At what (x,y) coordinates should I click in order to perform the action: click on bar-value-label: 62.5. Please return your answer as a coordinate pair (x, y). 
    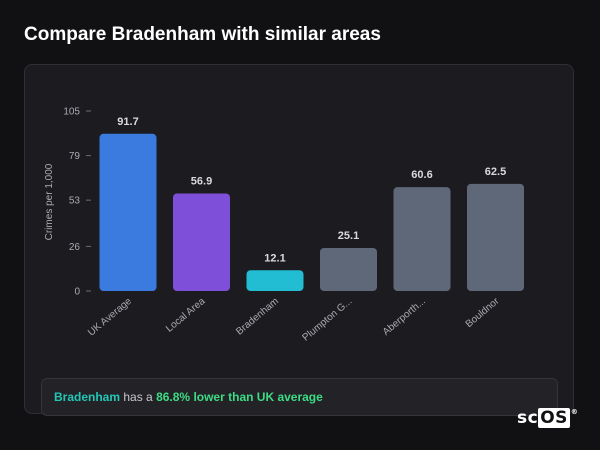
    Looking at the image, I should click on (495, 172).